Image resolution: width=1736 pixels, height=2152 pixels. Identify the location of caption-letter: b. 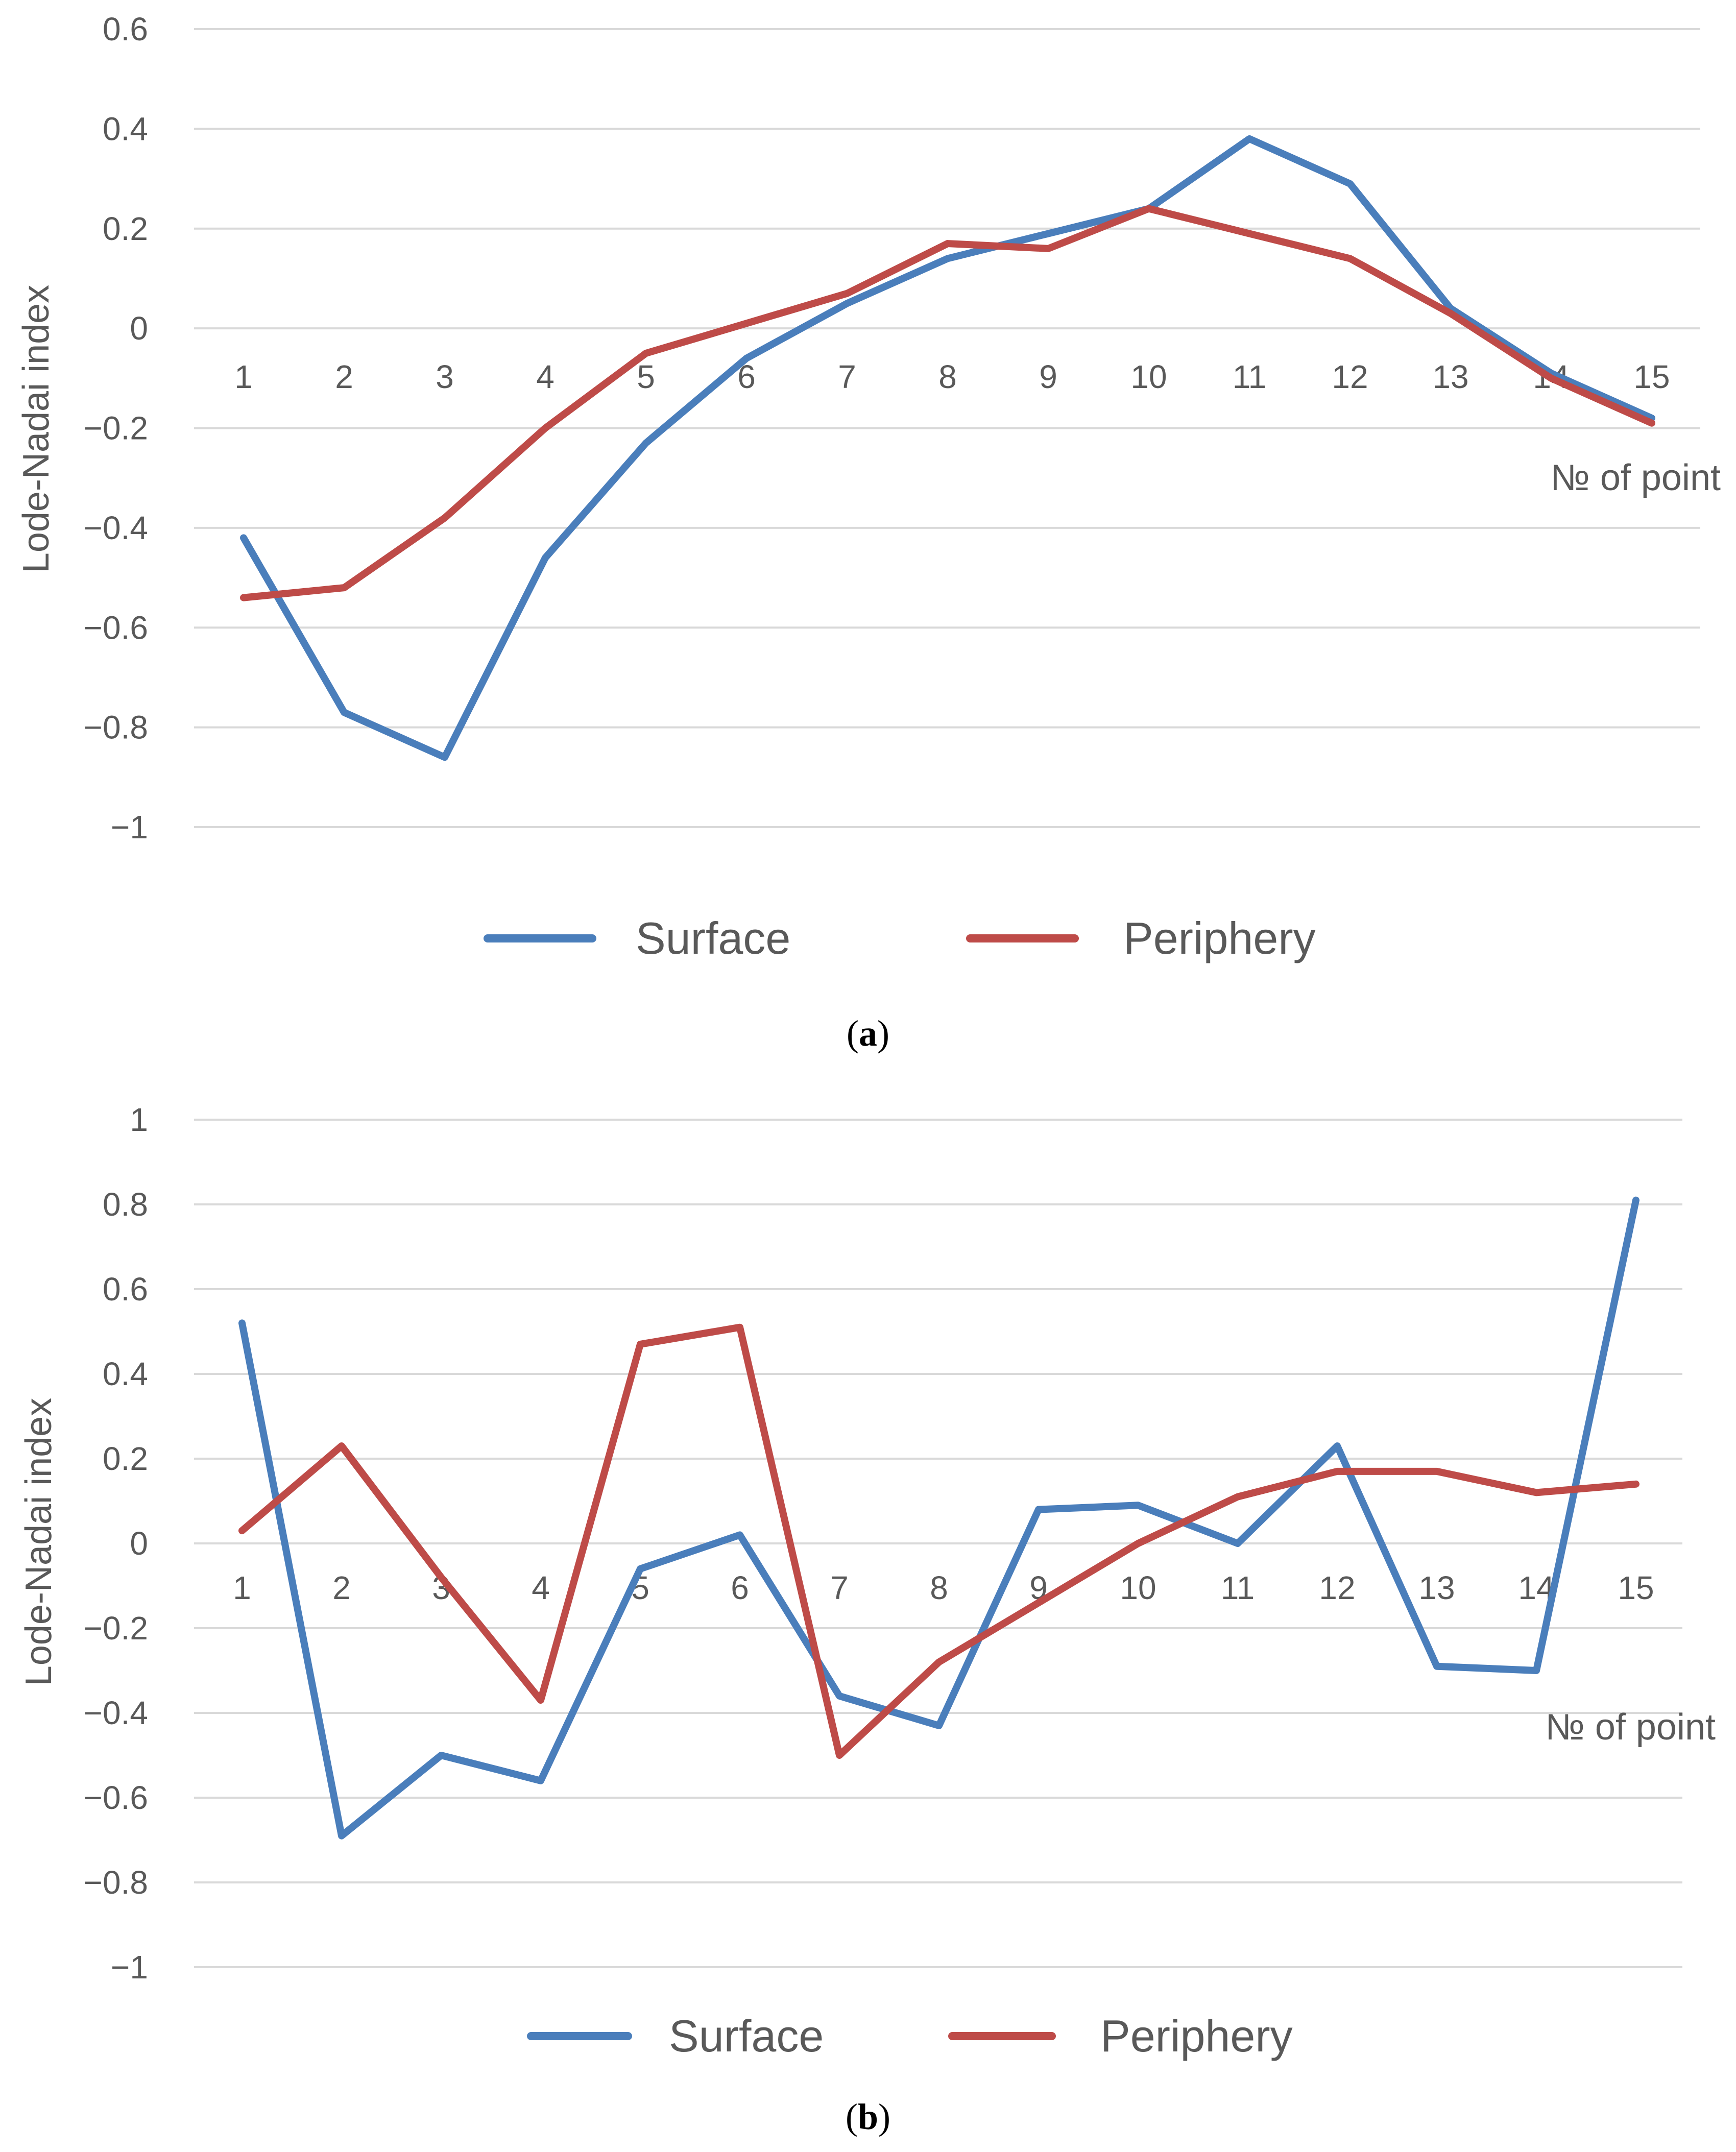
(868, 2116).